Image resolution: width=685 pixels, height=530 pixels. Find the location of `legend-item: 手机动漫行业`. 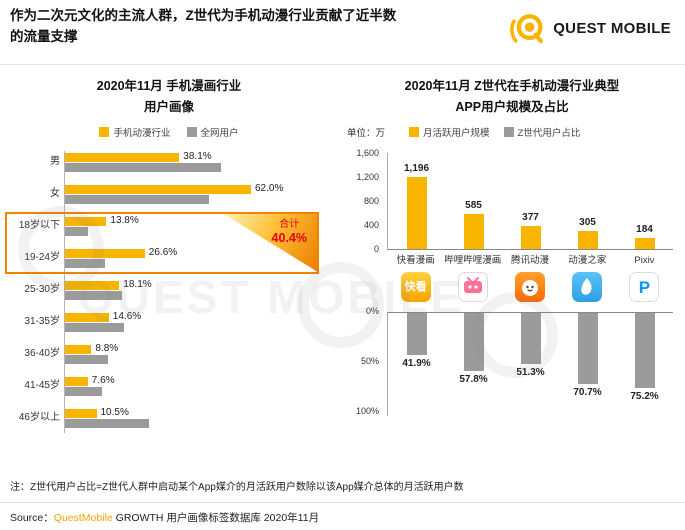

legend-item: 手机动漫行业 is located at coordinates (135, 132).